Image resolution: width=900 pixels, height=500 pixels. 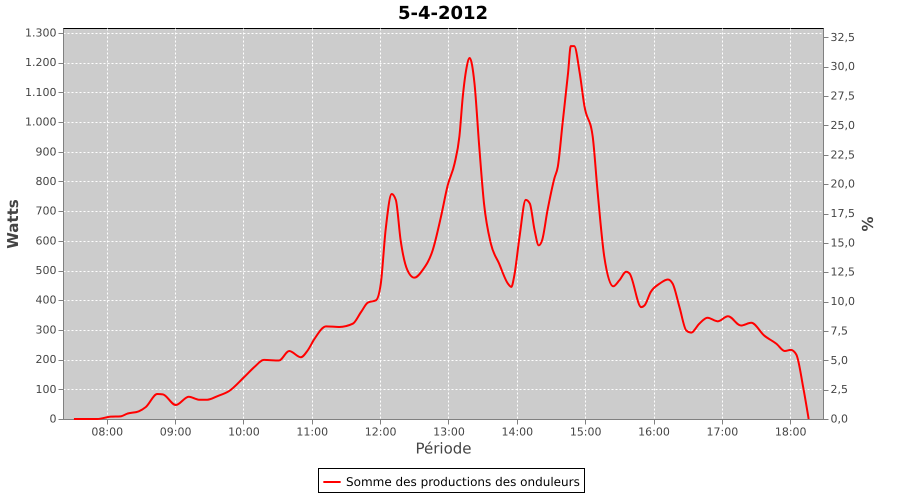 What do you see at coordinates (842, 213) in the screenshot?
I see `y2-tick-label: 17,5` at bounding box center [842, 213].